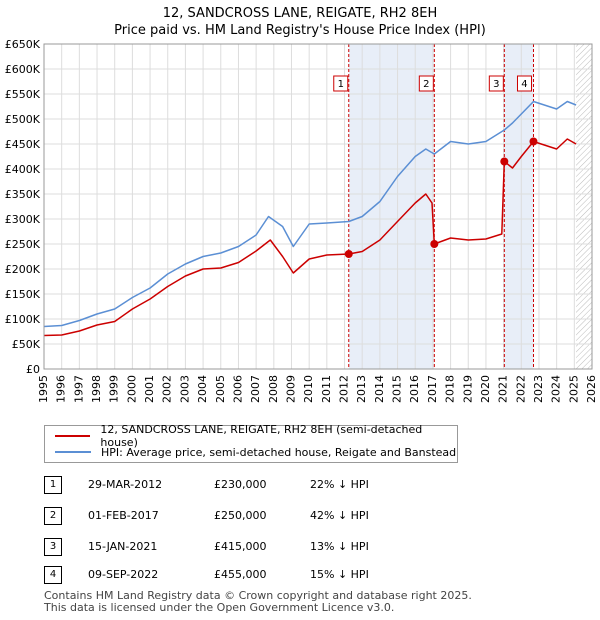 The image size is (600, 620). I want to click on y-tick-label: £250K, so click(23, 244).